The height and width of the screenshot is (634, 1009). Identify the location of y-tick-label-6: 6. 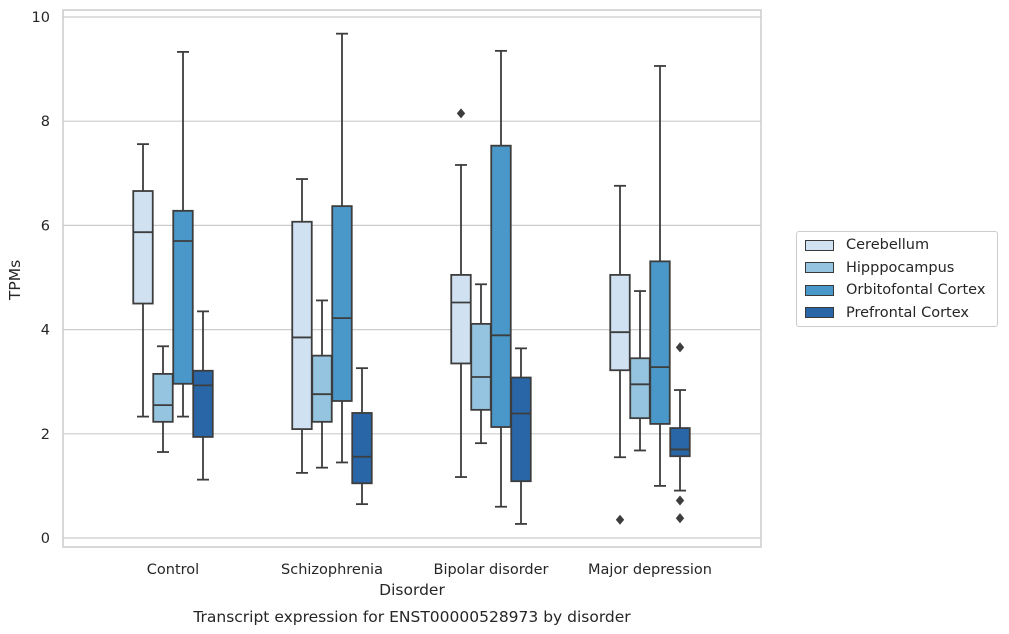
(45, 226).